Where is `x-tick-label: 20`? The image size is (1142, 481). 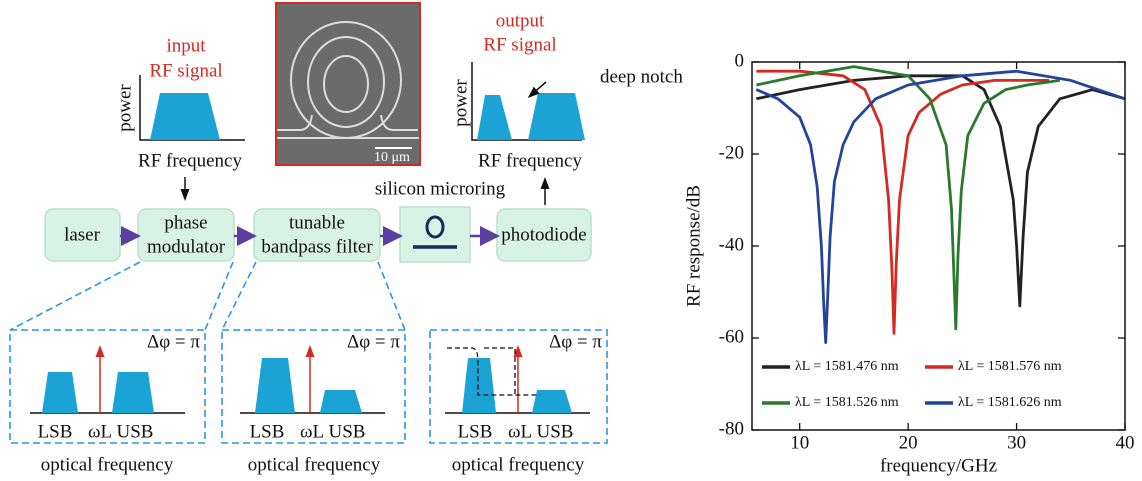 x-tick-label: 20 is located at coordinates (908, 442).